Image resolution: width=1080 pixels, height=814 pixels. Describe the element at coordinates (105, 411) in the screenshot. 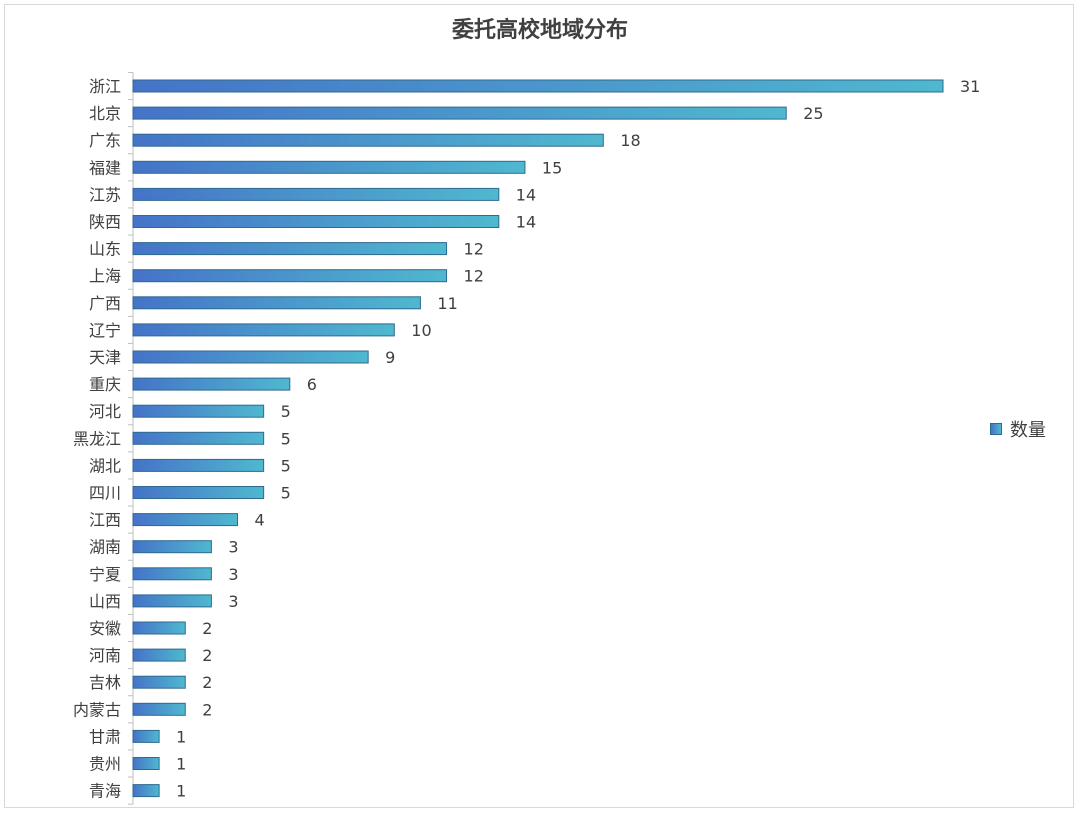

I see `category-label: 河北` at that location.